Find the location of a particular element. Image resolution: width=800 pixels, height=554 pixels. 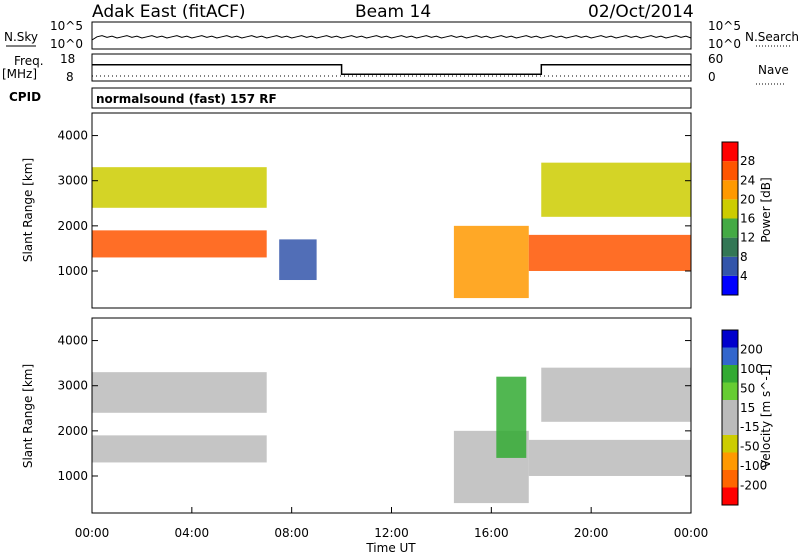

frequency-panel is located at coordinates (391, 67).